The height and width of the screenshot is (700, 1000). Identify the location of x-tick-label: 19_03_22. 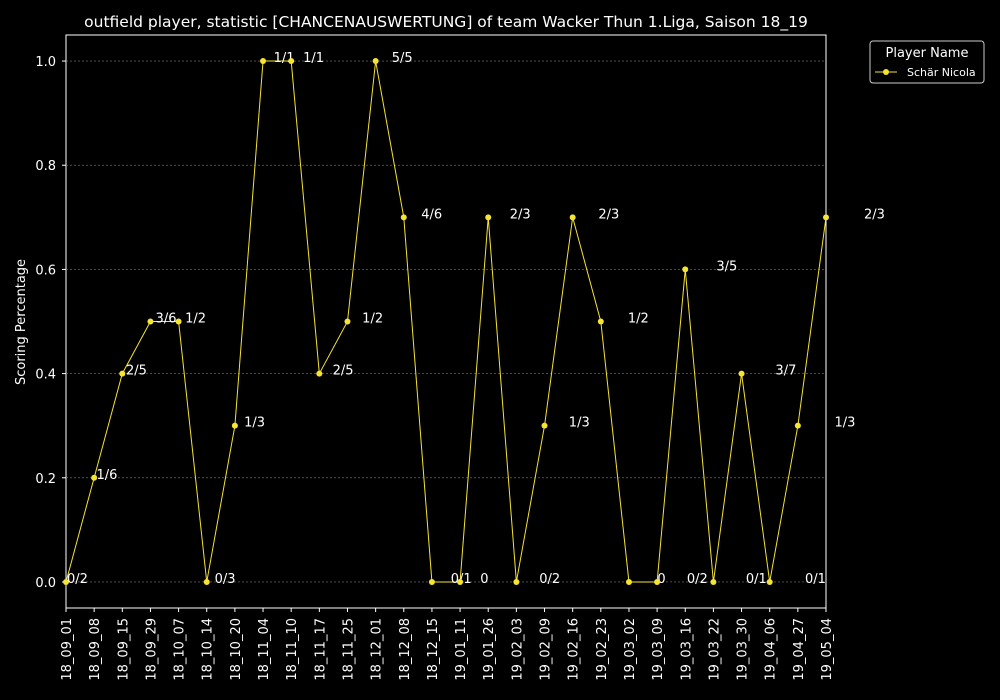
(714, 649).